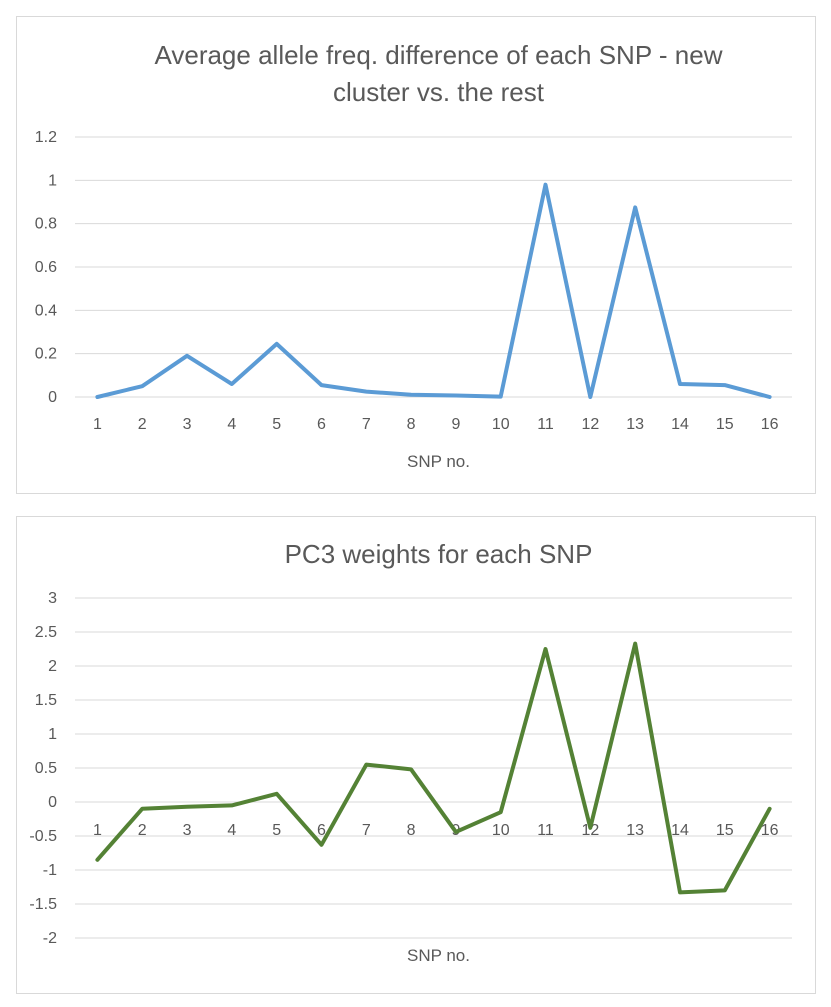 This screenshot has width=831, height=1007. I want to click on chart-title-line: cluster vs. the rest, so click(439, 92).